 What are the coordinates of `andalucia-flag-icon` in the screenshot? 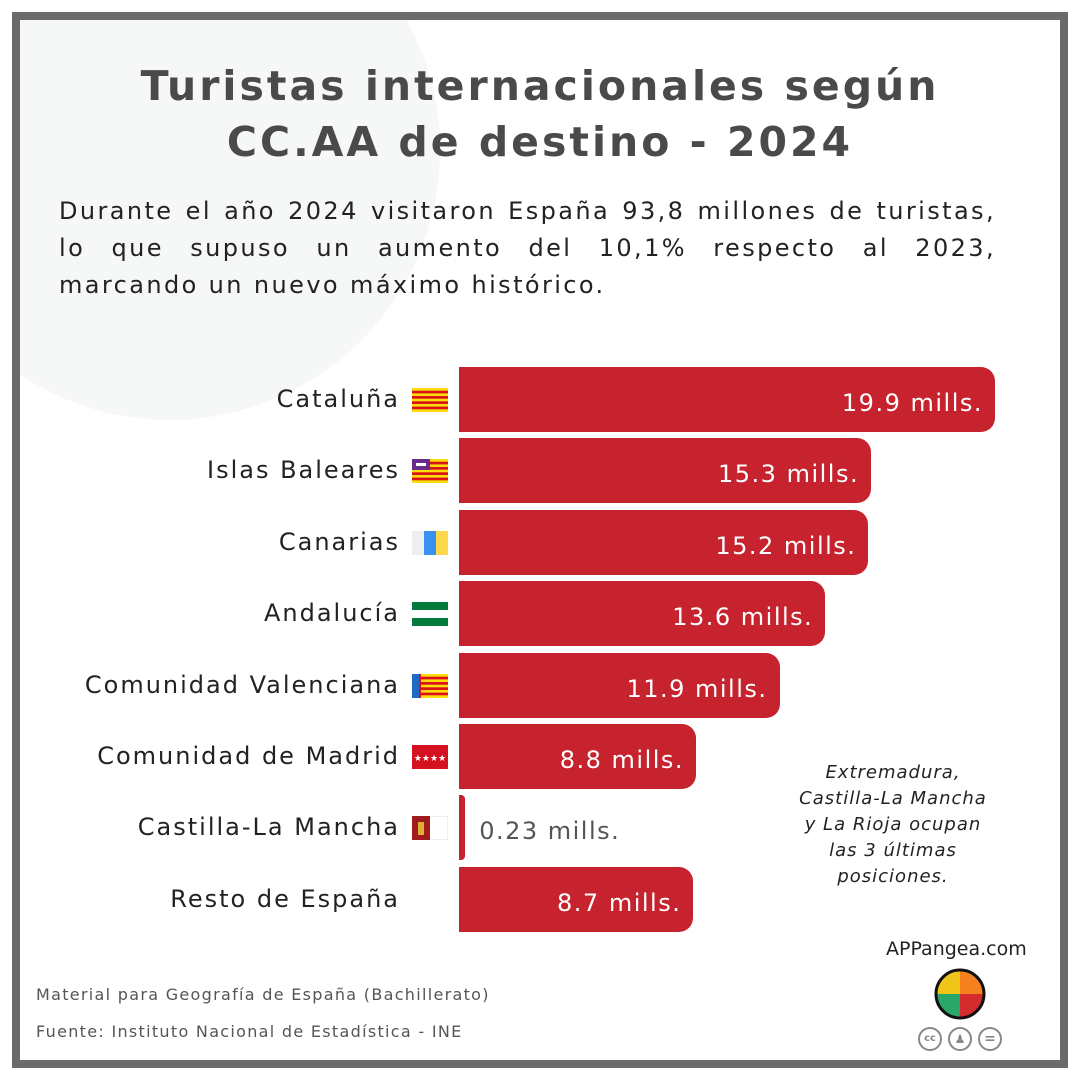 It's located at (430, 614).